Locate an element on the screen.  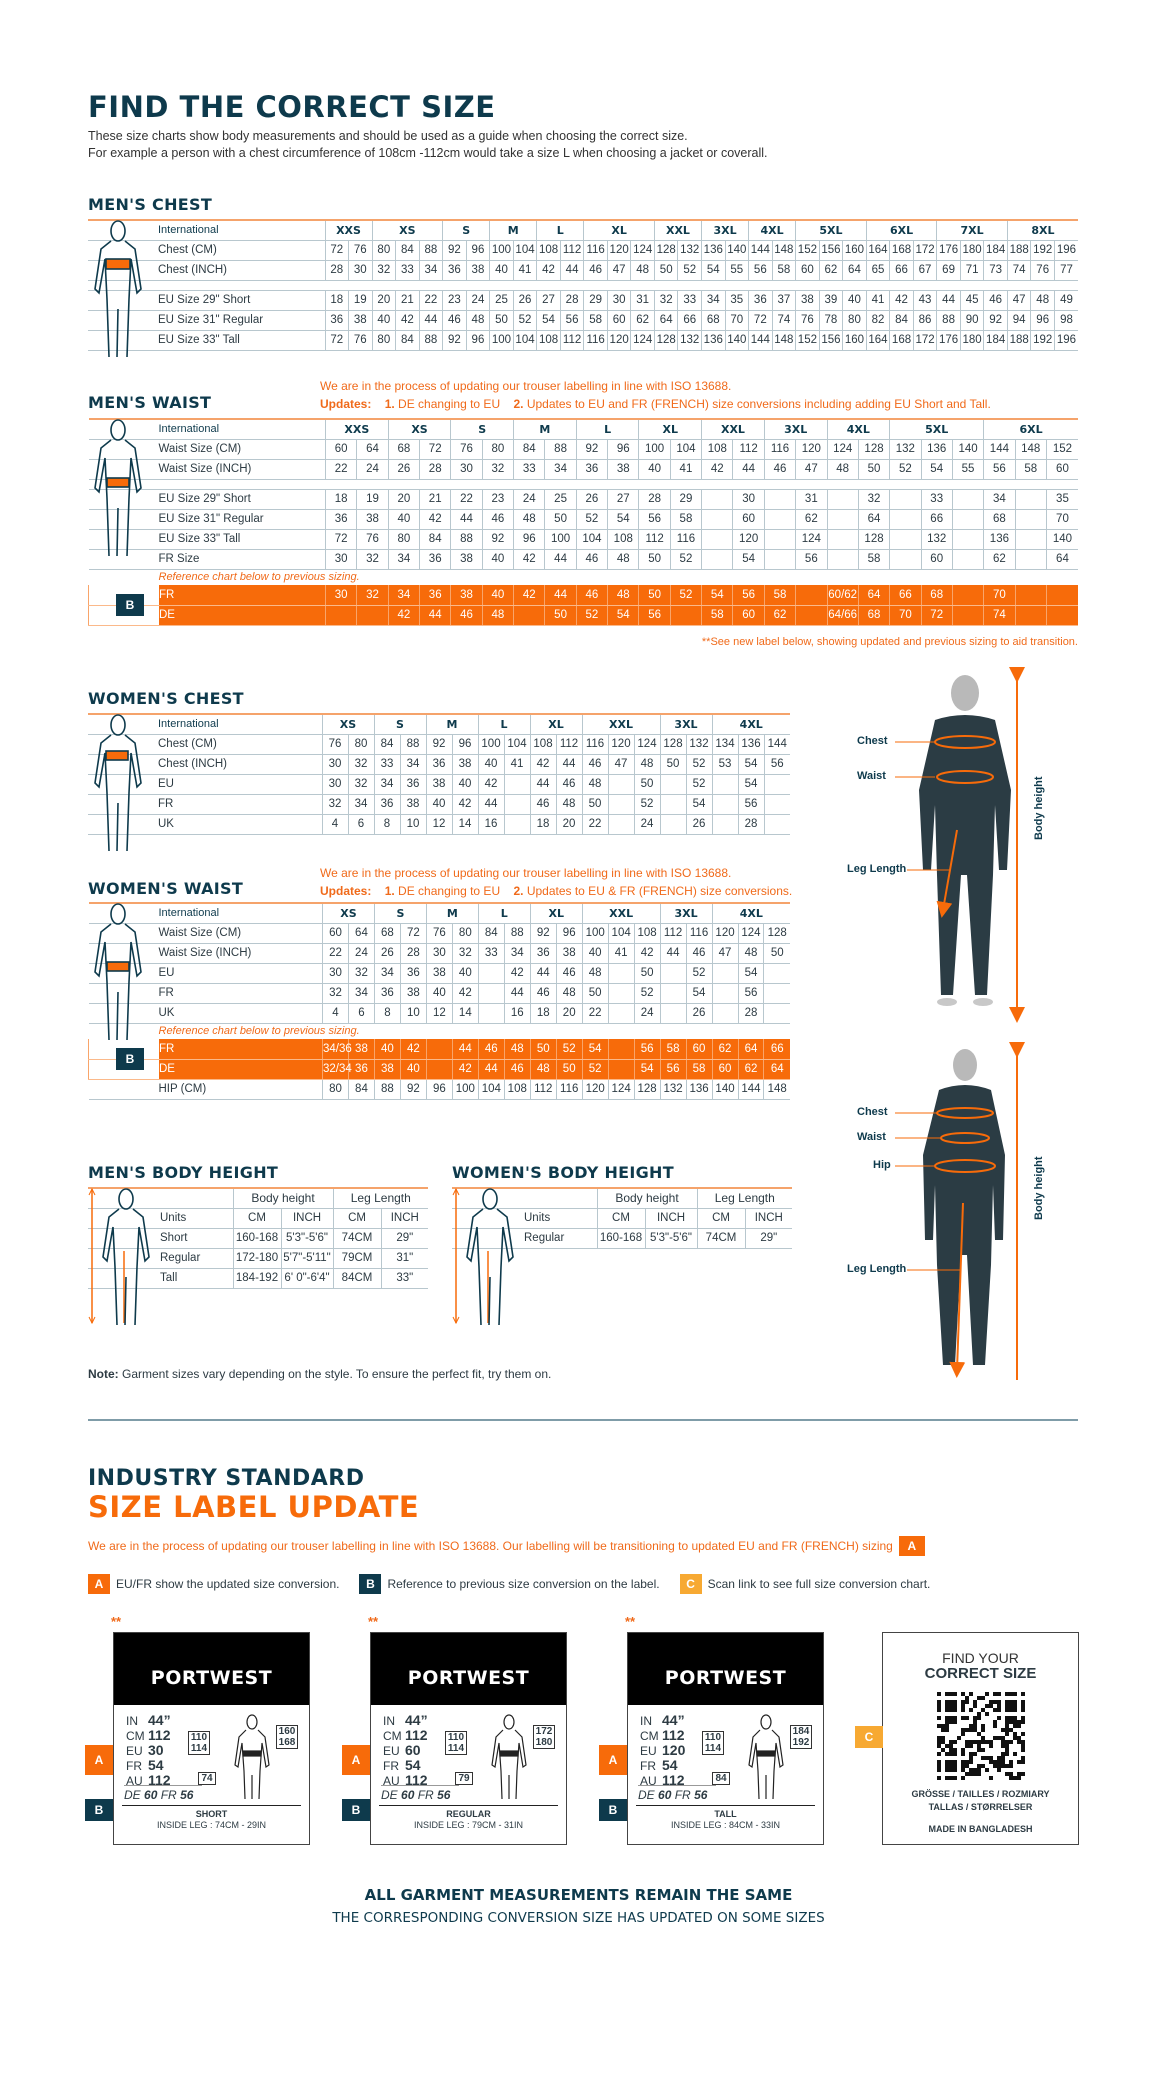
waist-box: 110 114 is located at coordinates (456, 1743).